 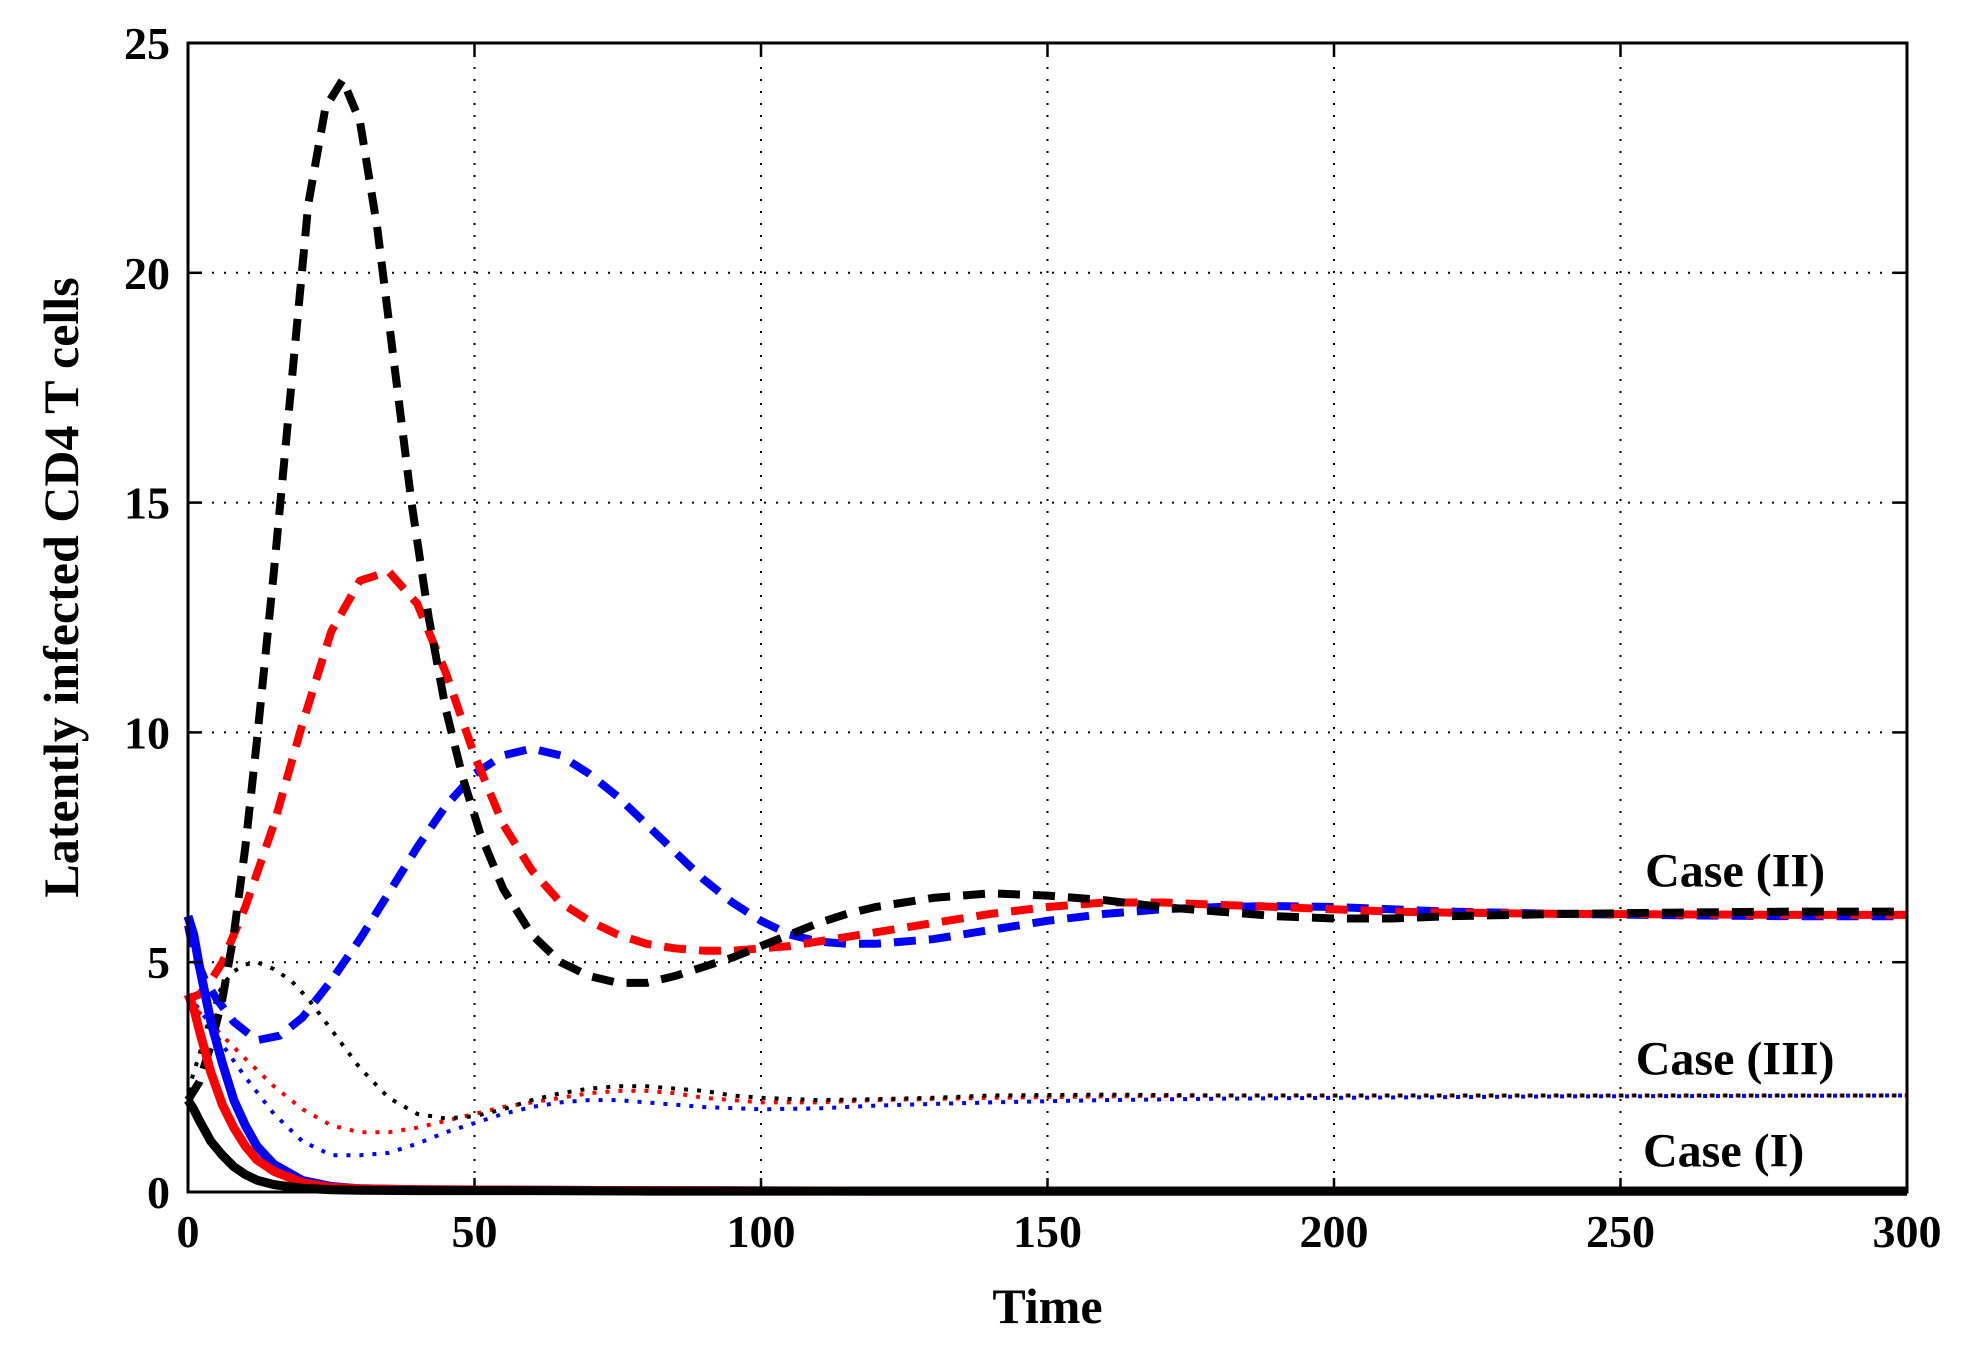 I want to click on x-tick-label: 0, so click(x=188, y=1231).